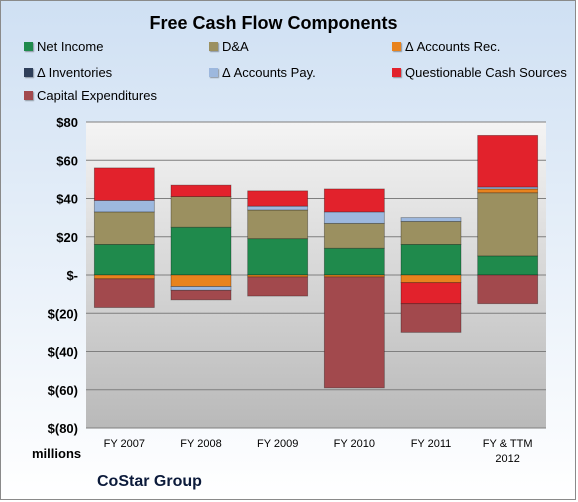  Describe the element at coordinates (508, 444) in the screenshot. I see `x-category-label: FY & TTM` at that location.